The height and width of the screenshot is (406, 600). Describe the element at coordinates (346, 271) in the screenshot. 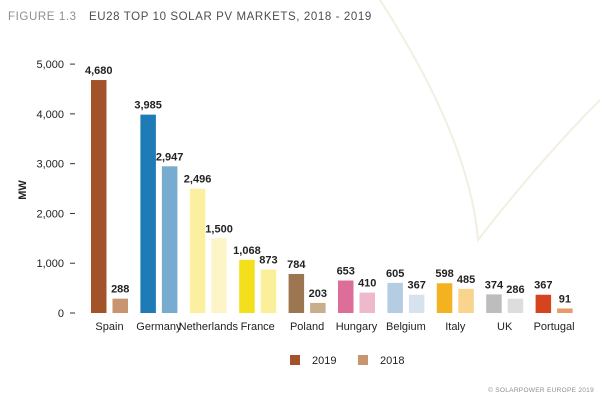

I see `data-label-hungary-2019: 653` at that location.